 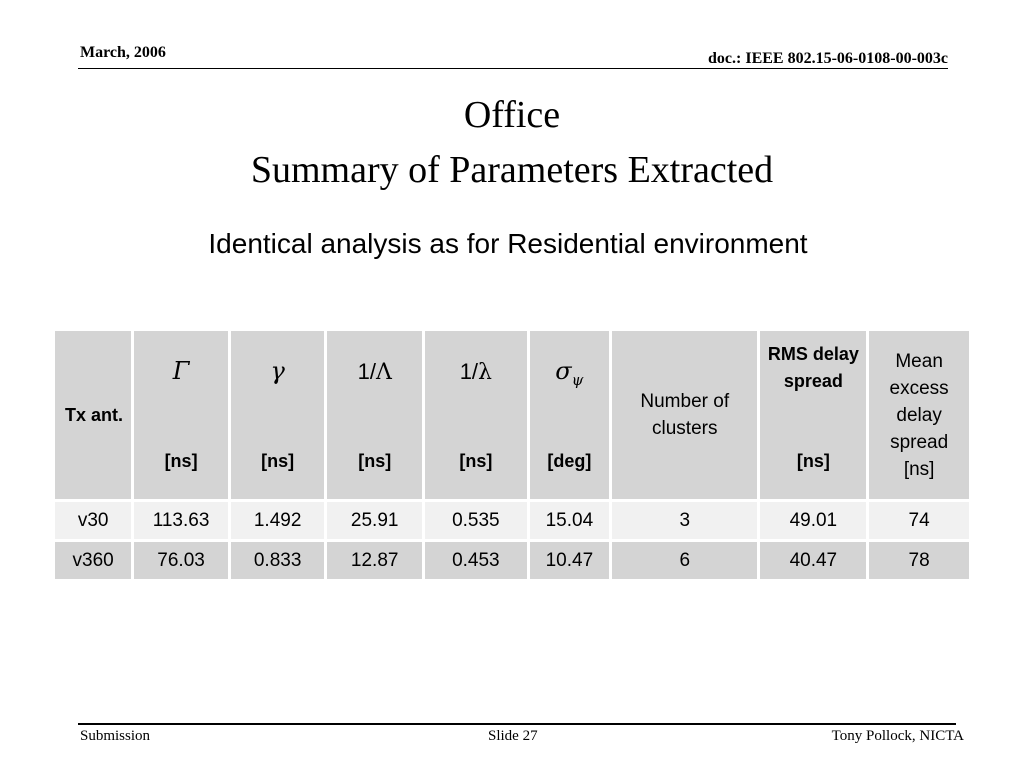 What do you see at coordinates (469, 371) in the screenshot?
I see `inv-lambda-small-prefix: 1/` at bounding box center [469, 371].